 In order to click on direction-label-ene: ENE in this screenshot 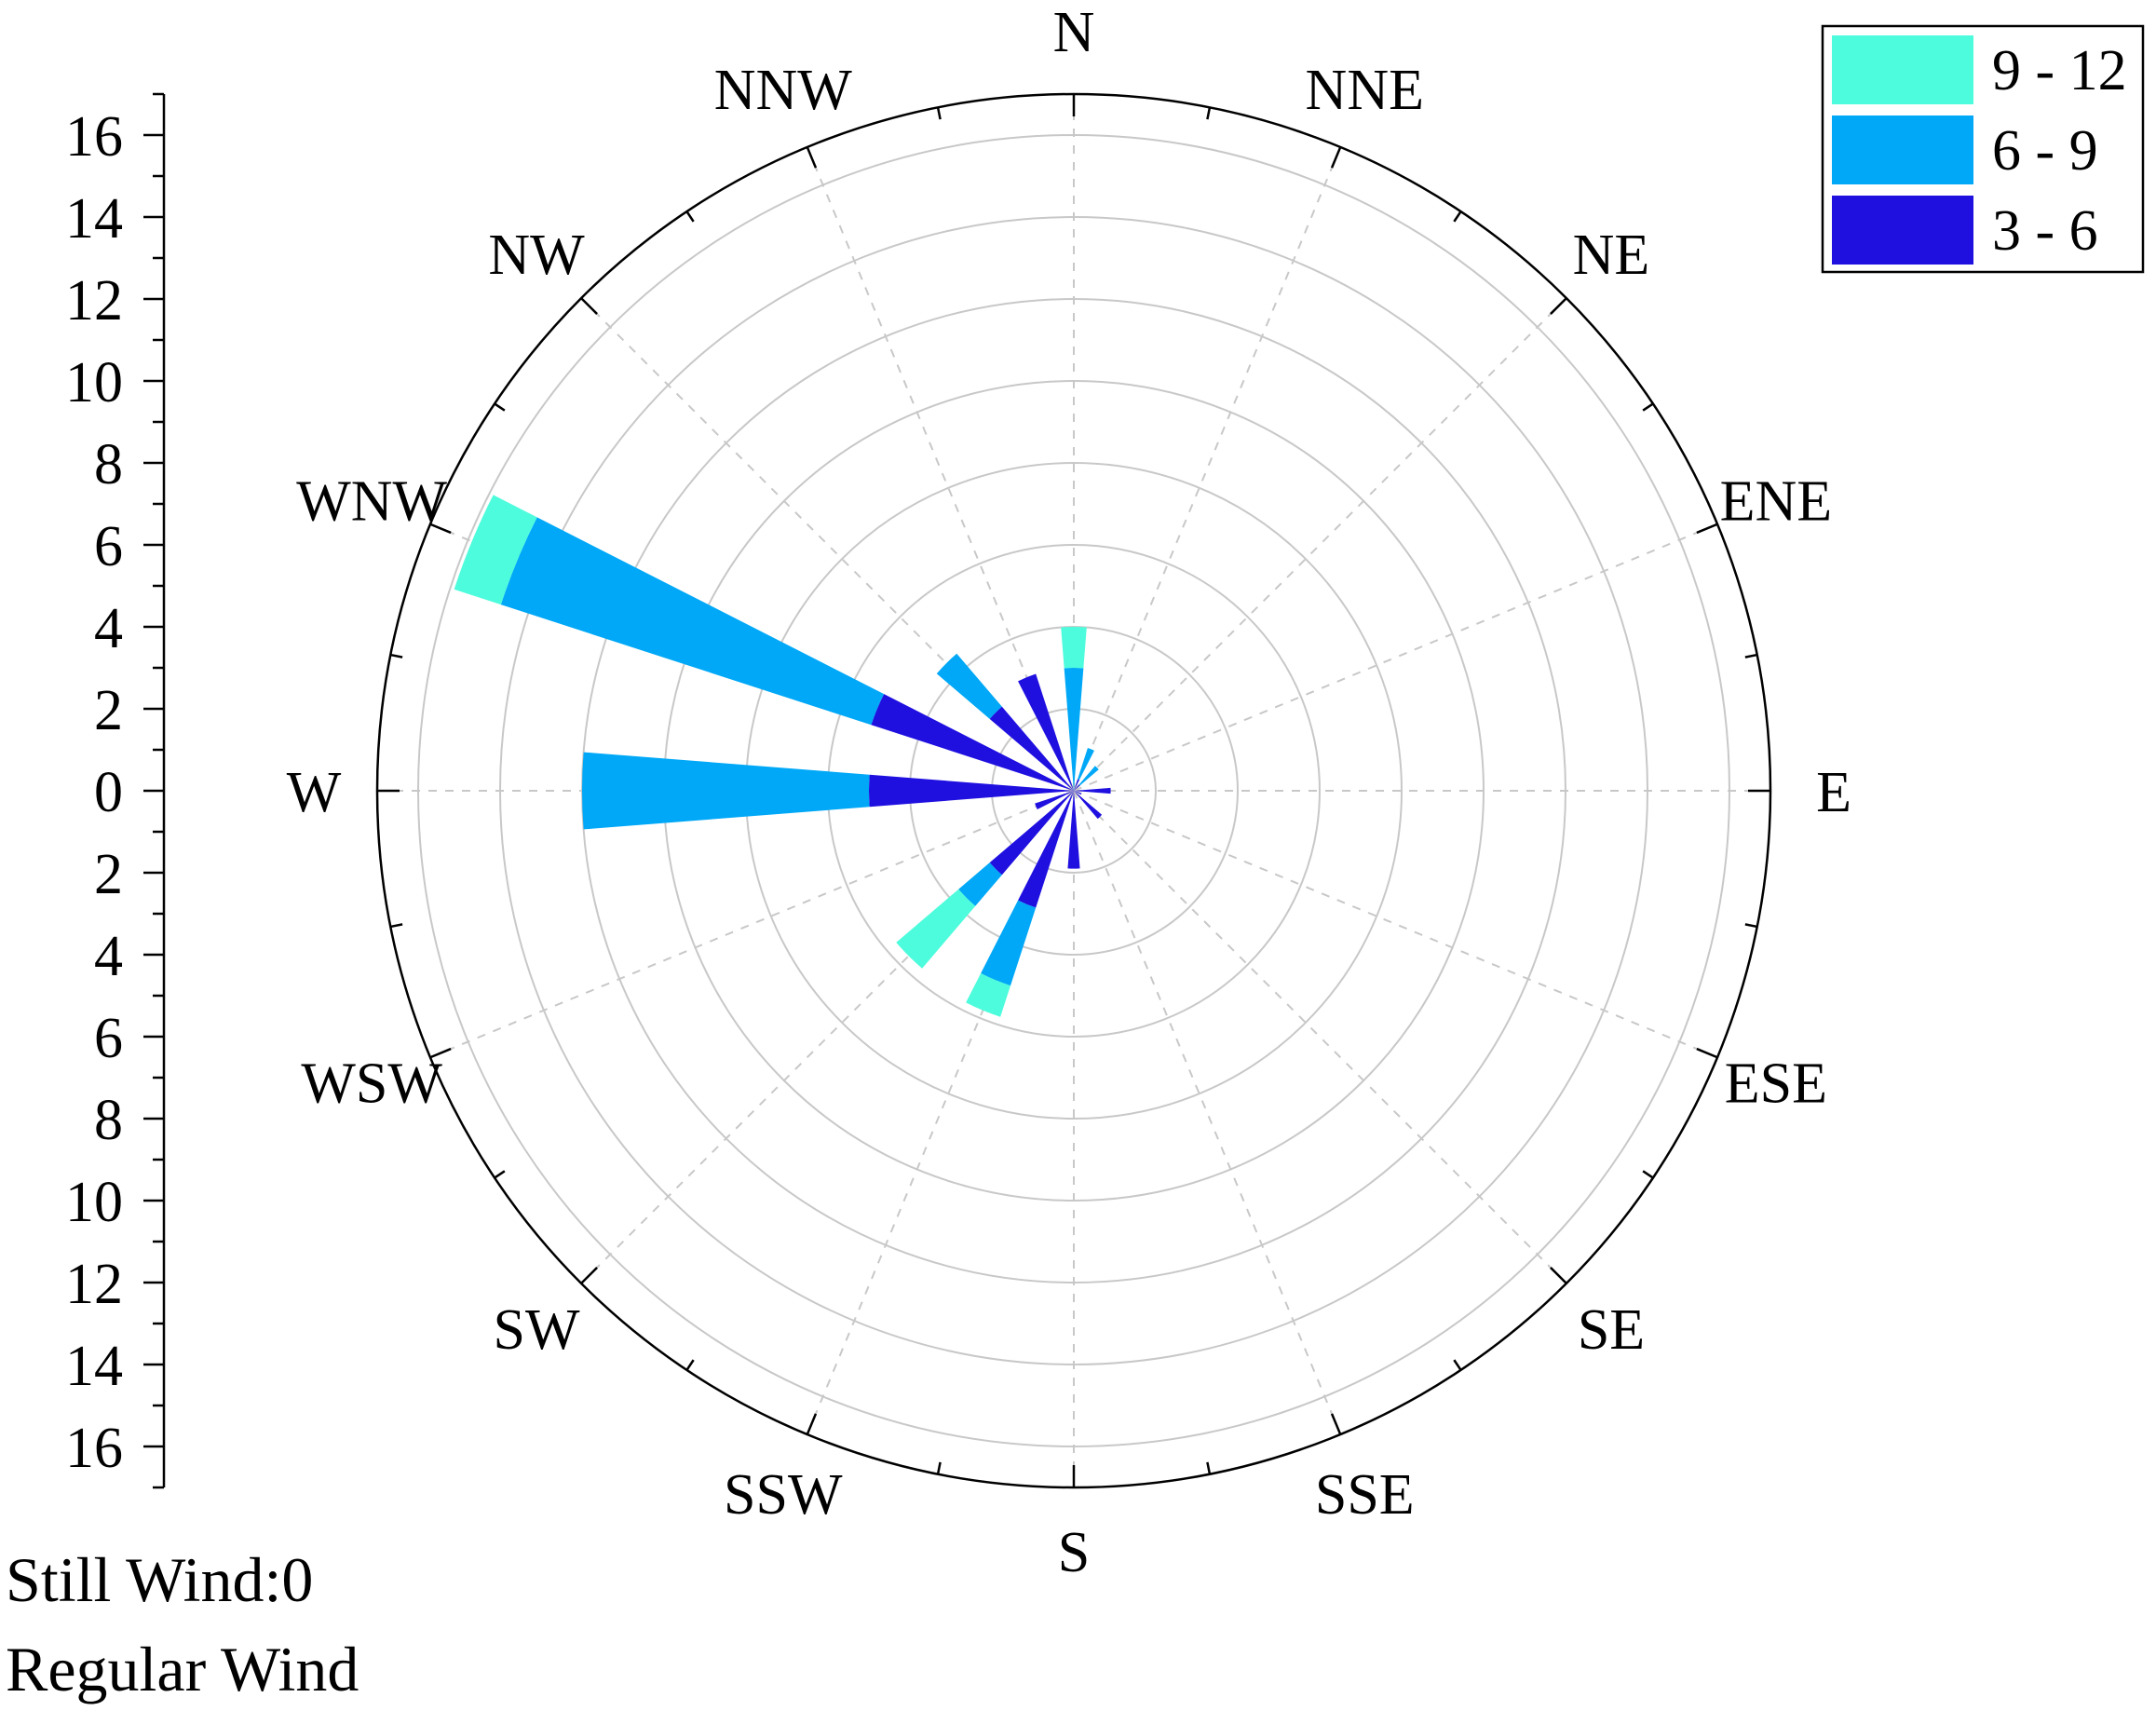, I will do `click(1776, 502)`.